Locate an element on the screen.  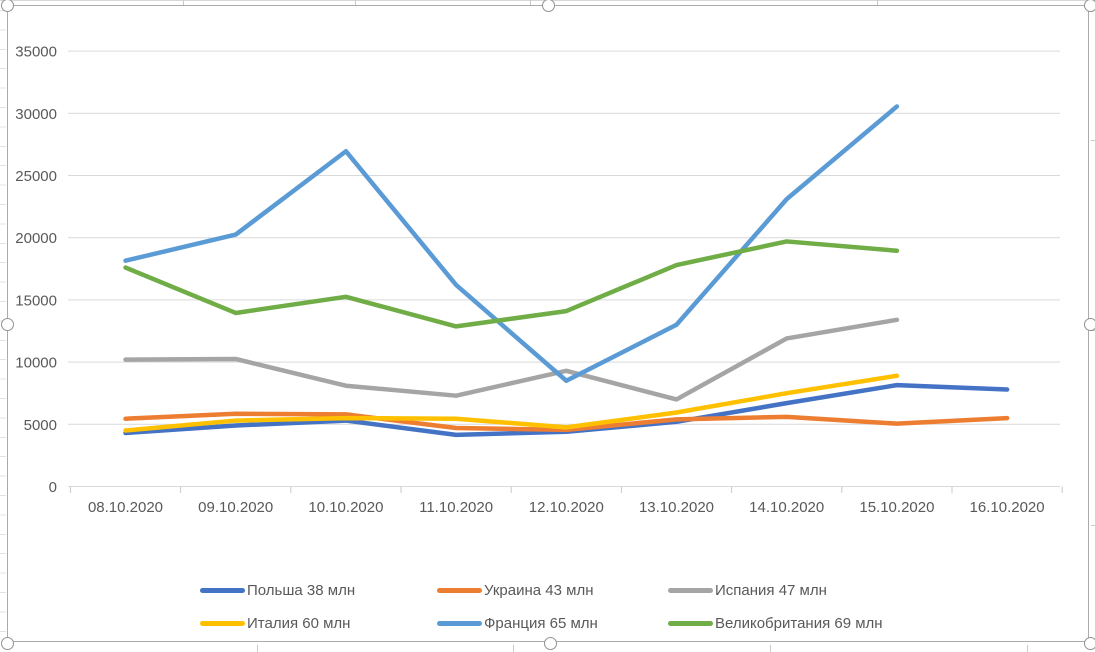
legend-item-italiya: Италия 60 млн is located at coordinates (275, 623).